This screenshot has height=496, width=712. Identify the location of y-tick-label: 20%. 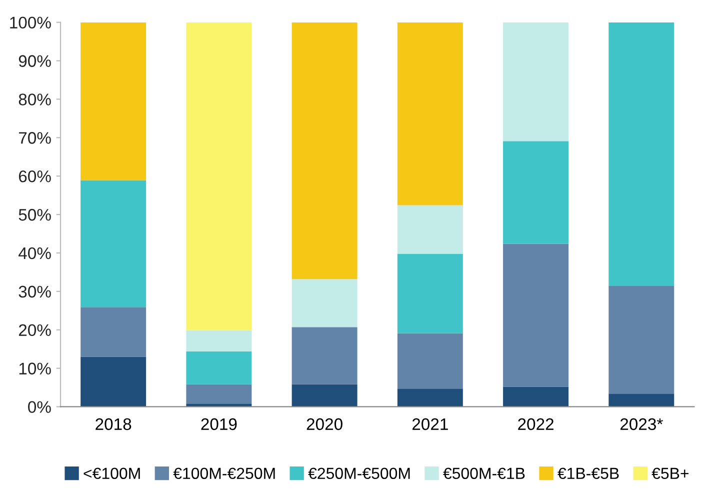
(34, 330).